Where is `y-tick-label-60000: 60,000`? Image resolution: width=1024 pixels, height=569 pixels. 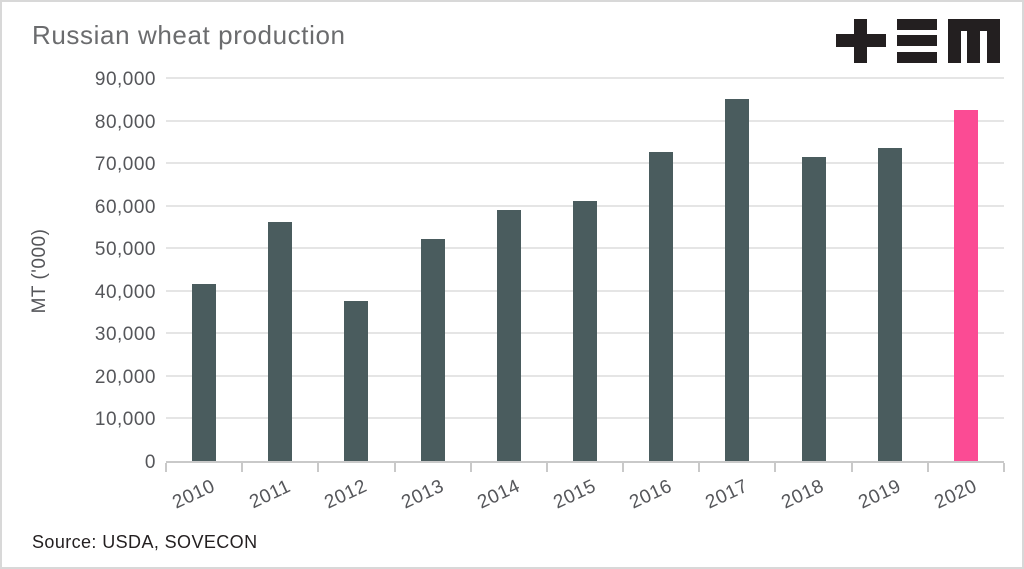
y-tick-label-60000: 60,000 is located at coordinates (125, 207).